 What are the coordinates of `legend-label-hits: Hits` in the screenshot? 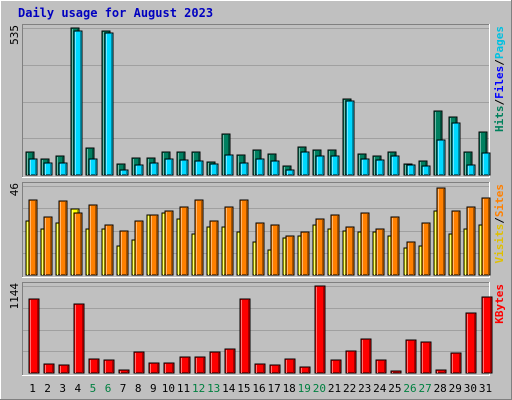 It's located at (499, 119).